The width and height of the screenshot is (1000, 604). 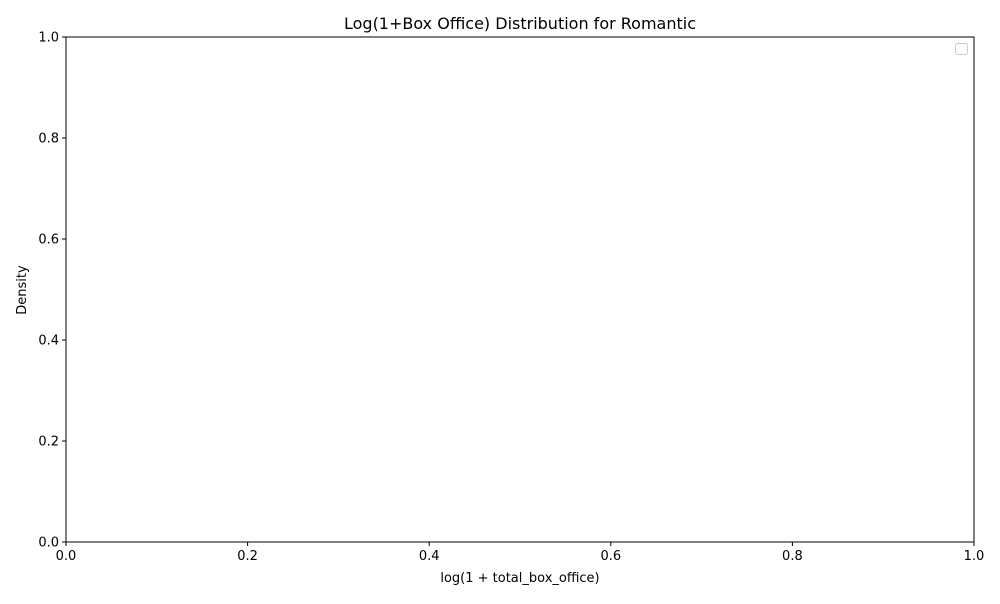 I want to click on x-tick-label: 0.4, so click(x=429, y=556).